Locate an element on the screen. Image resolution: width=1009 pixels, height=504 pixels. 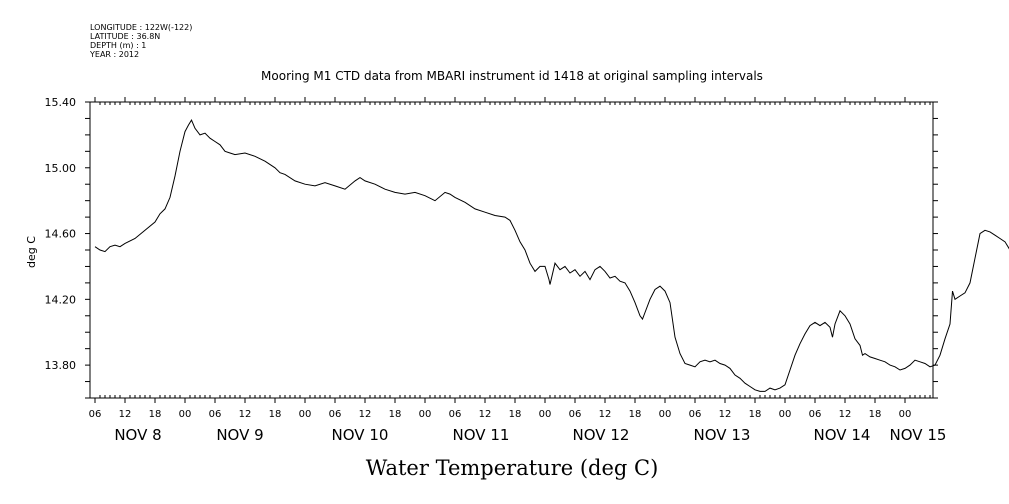
x-day-label: NOV 14 is located at coordinates (842, 435).